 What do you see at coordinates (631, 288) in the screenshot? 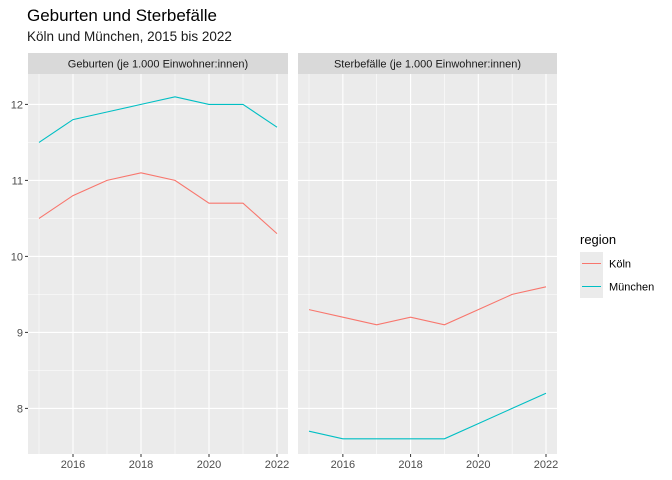
I see `legend-label: München` at bounding box center [631, 288].